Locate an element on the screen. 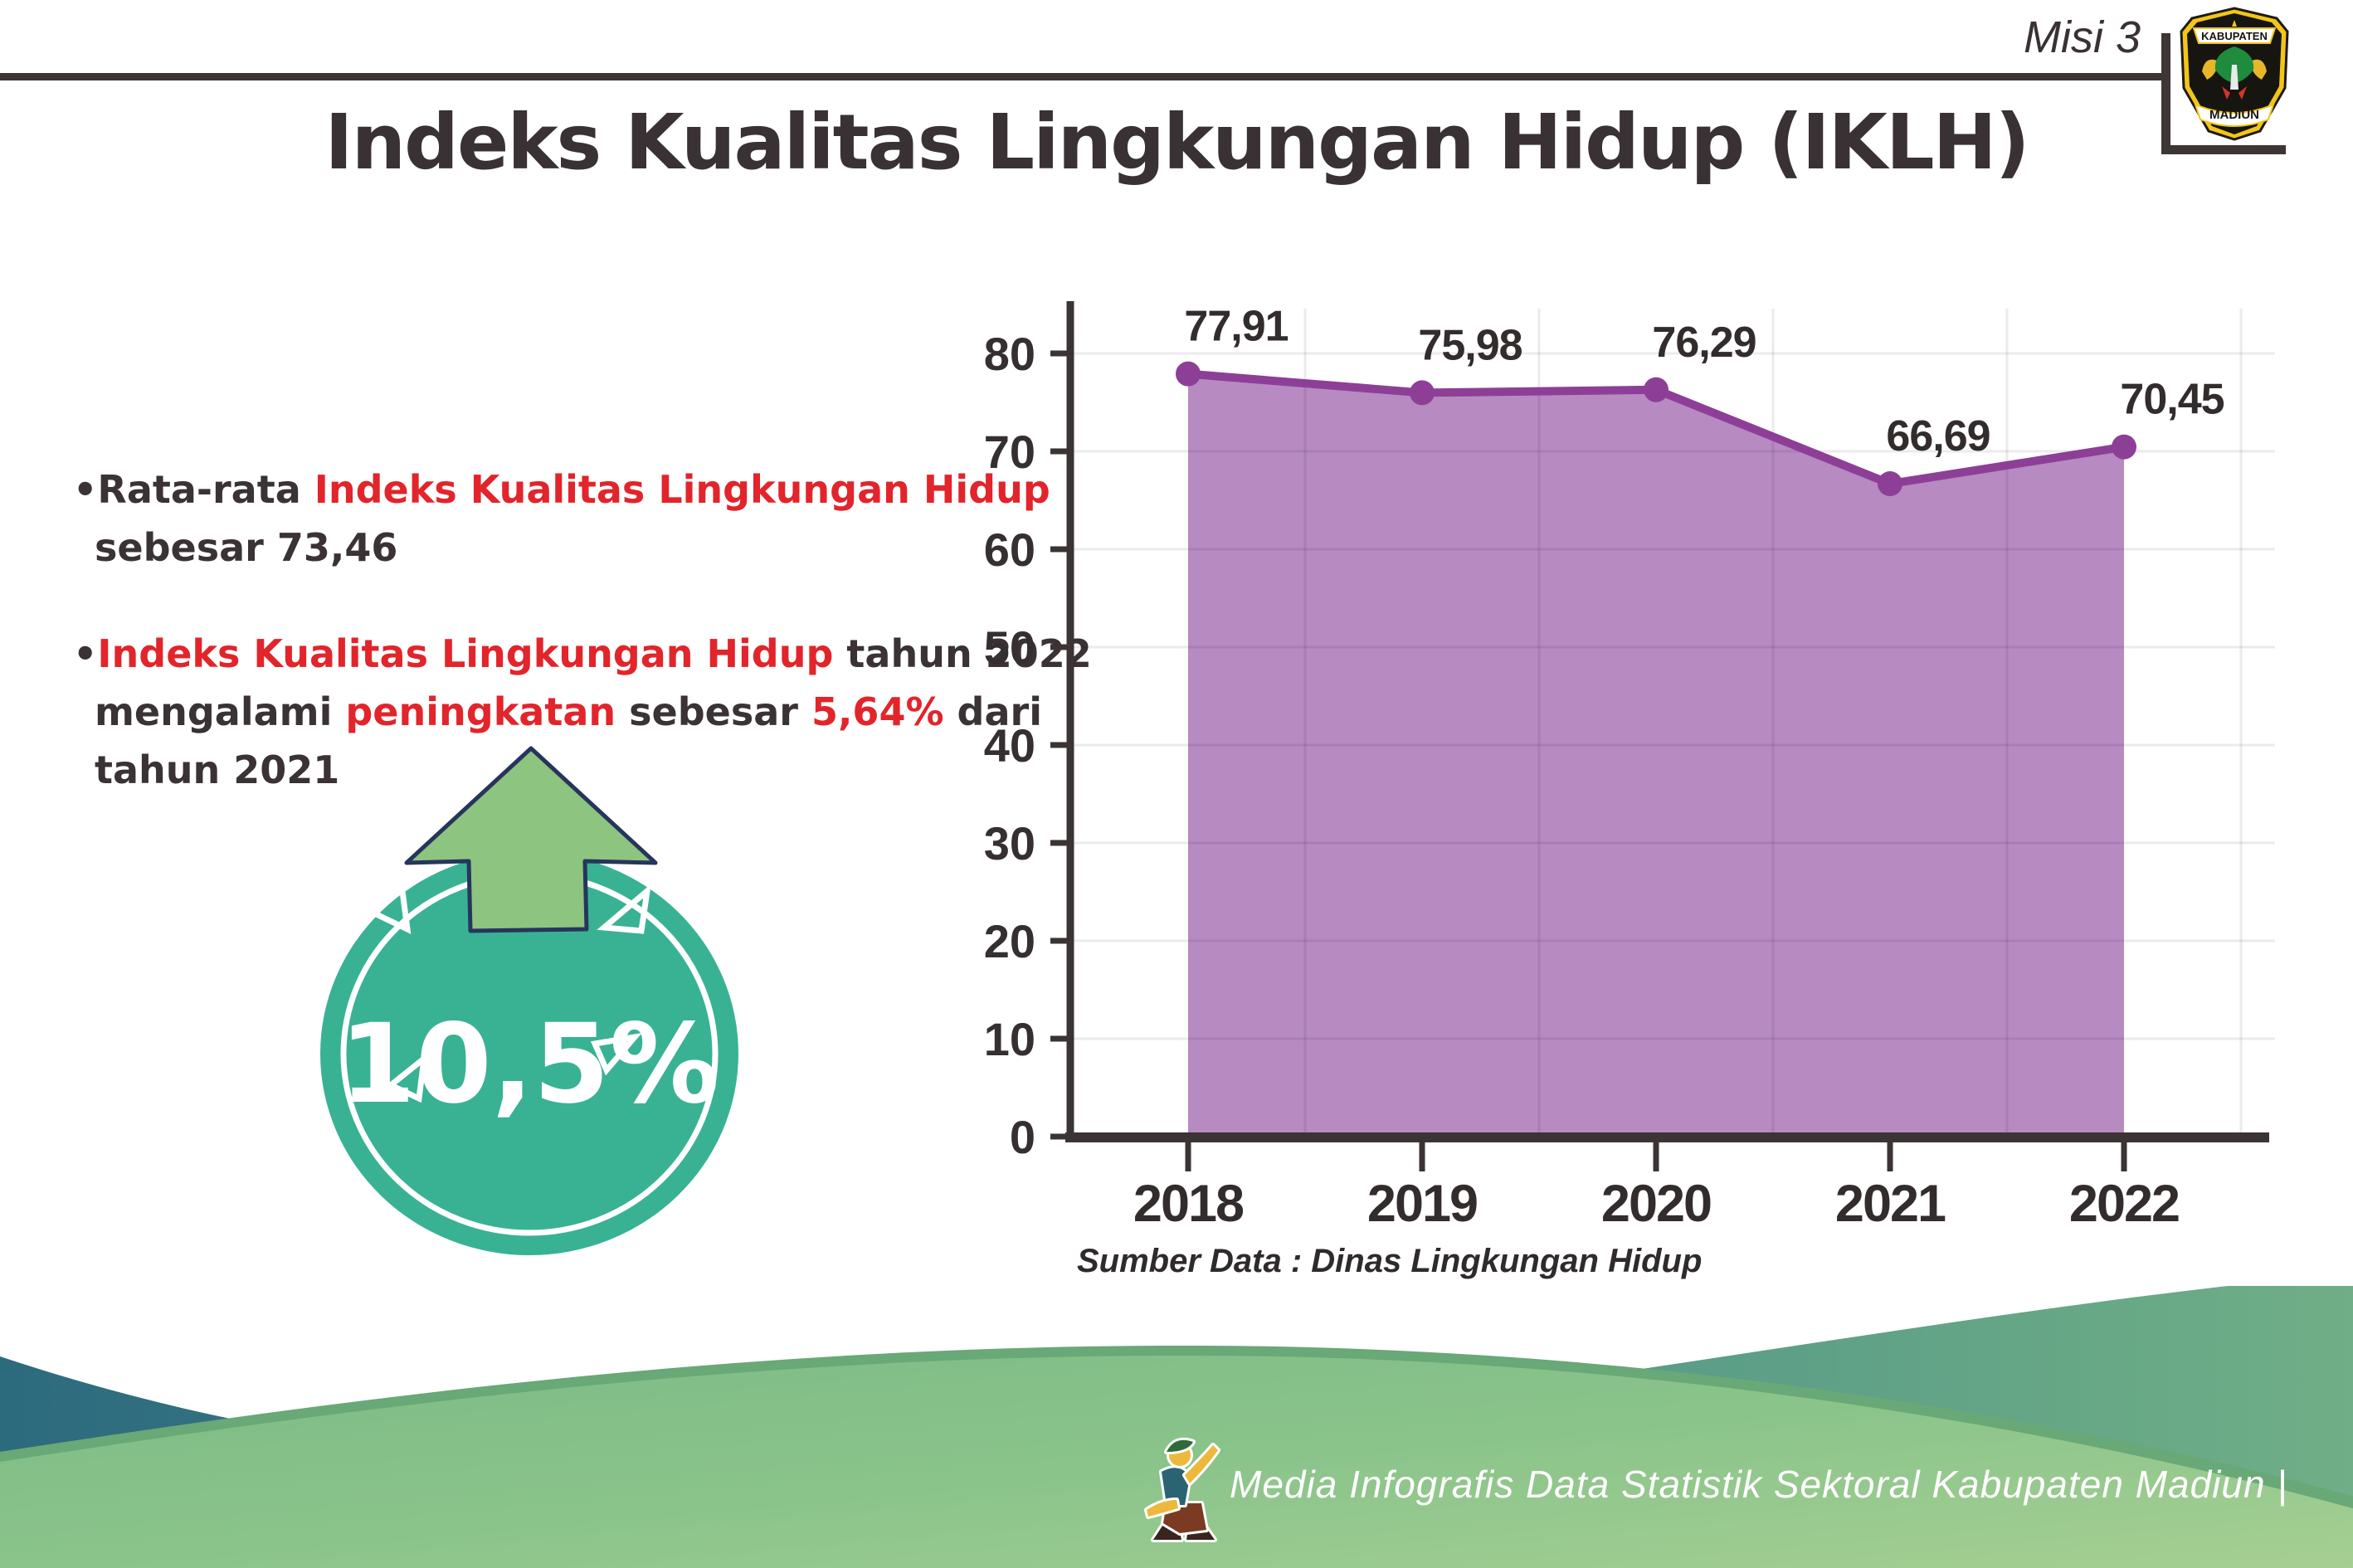 Image resolution: width=2353 pixels, height=1568 pixels. y-tick-label: 30 is located at coordinates (1009, 843).